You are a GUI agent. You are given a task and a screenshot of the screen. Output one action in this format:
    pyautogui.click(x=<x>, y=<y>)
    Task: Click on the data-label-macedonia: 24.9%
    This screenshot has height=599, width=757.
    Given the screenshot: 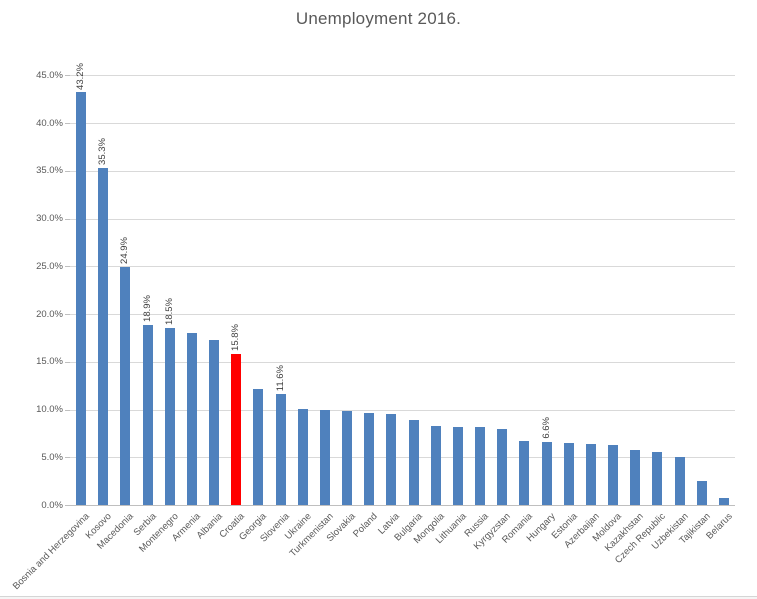 What is the action you would take?
    pyautogui.click(x=125, y=251)
    